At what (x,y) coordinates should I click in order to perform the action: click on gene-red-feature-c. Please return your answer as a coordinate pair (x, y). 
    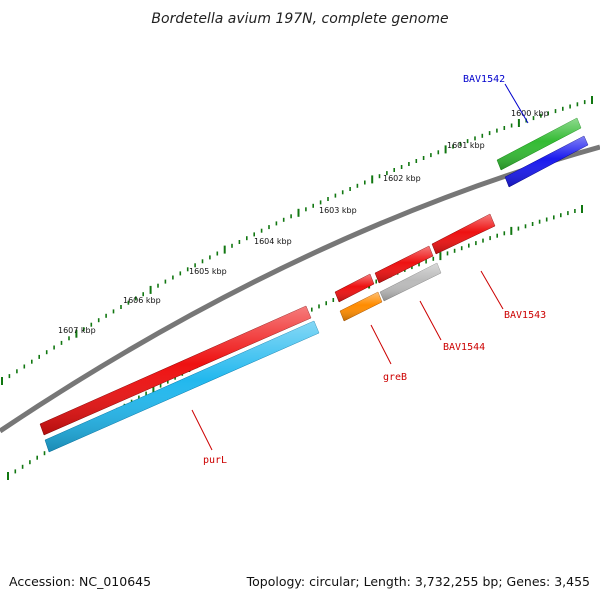
    Looking at the image, I should click on (354, 288).